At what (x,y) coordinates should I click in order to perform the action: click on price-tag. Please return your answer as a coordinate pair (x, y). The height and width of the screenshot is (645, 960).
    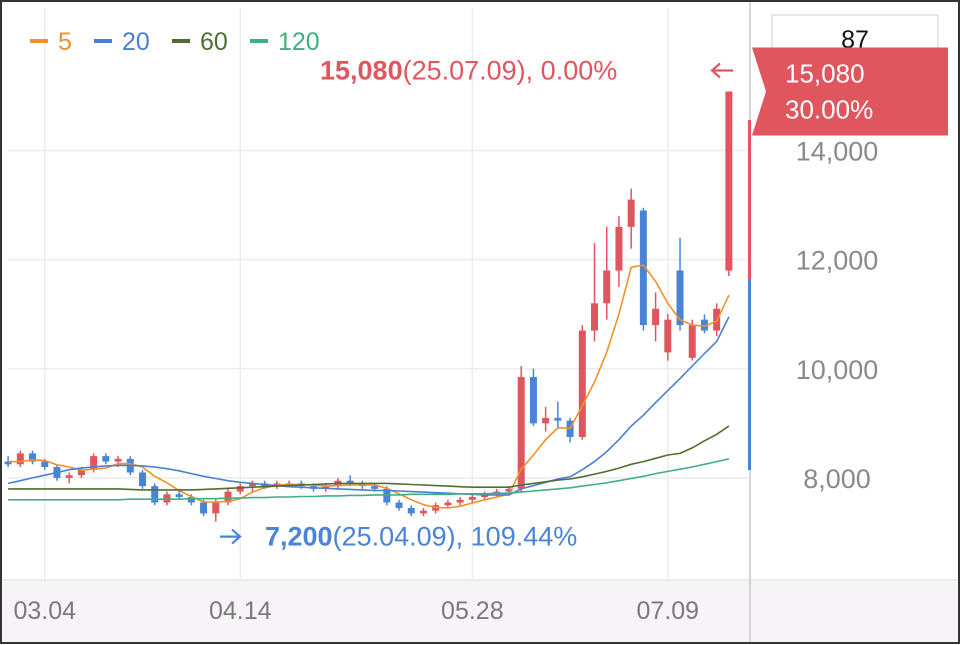
    Looking at the image, I should click on (850, 91).